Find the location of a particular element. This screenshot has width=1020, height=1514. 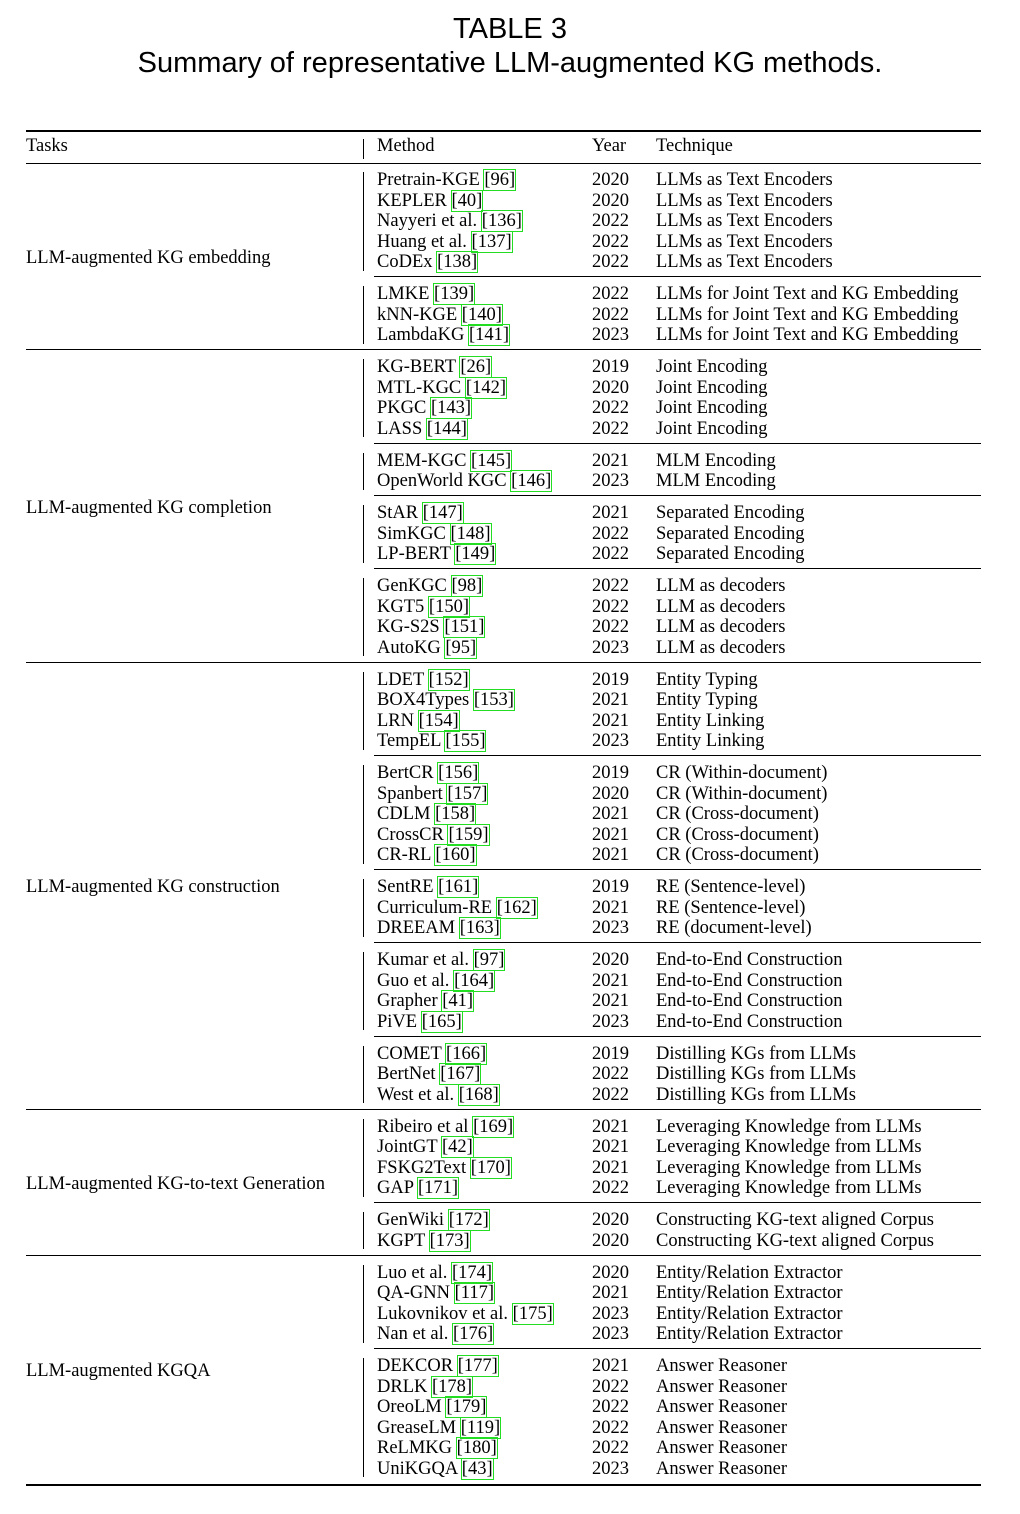

citation-link: [164] is located at coordinates (474, 980).